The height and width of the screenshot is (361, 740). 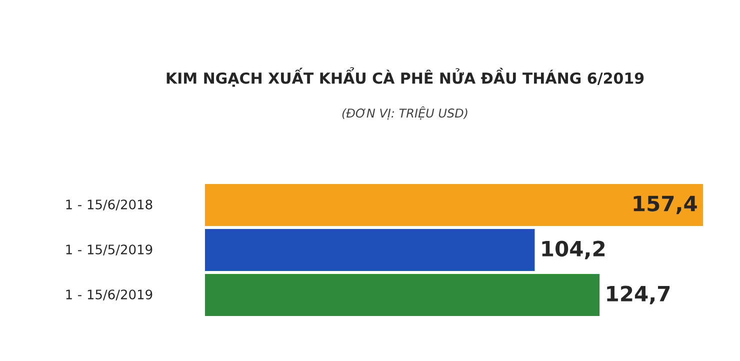 I want to click on data-label: 124,7, so click(x=638, y=295).